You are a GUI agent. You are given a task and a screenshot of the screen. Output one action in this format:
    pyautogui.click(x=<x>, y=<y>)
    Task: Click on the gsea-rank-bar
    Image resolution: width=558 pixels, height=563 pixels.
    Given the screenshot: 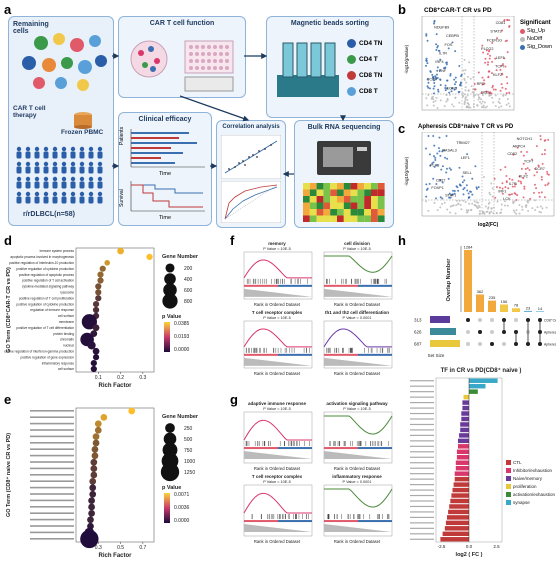 What is the action you would take?
    pyautogui.click(x=261, y=448)
    